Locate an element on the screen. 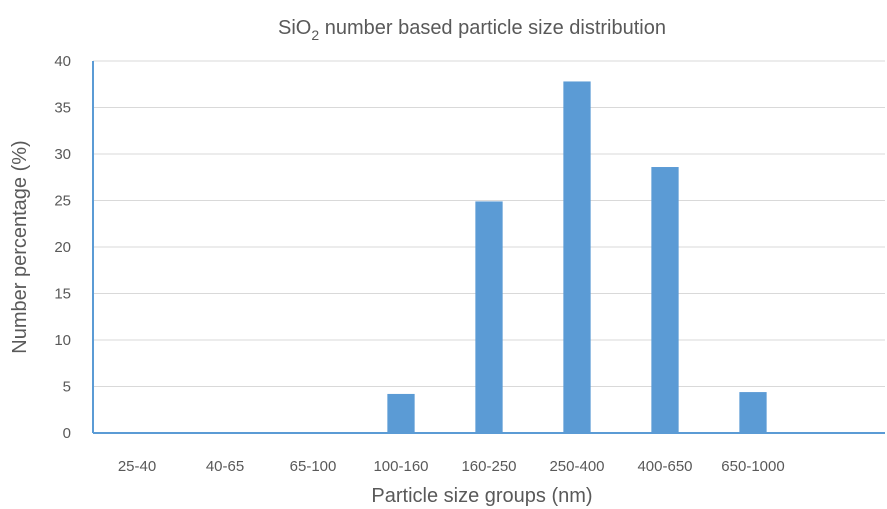 The width and height of the screenshot is (887, 509). y-tick-label: 25 is located at coordinates (62, 201).